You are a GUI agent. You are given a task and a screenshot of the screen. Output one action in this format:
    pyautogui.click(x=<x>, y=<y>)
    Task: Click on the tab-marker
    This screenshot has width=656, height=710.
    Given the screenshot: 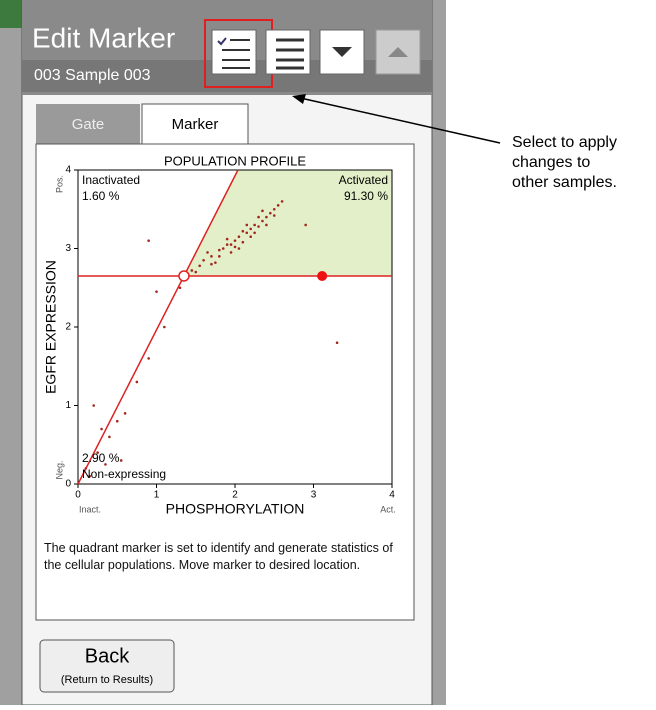 What is the action you would take?
    pyautogui.click(x=195, y=123)
    